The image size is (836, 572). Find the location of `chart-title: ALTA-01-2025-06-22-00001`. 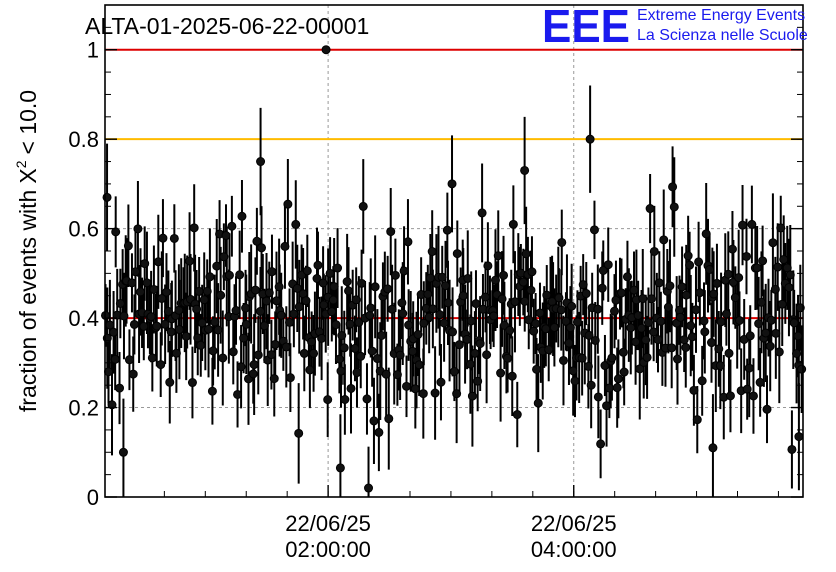

chart-title: ALTA-01-2025-06-22-00001 is located at coordinates (227, 26).